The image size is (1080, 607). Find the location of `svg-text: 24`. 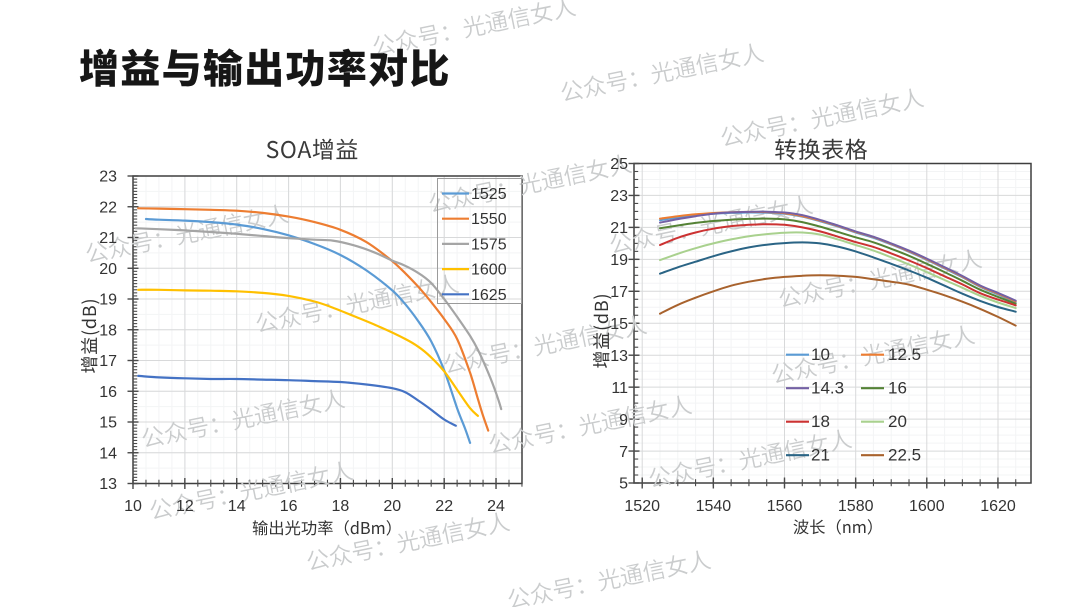

svg-text: 24 is located at coordinates (496, 506).